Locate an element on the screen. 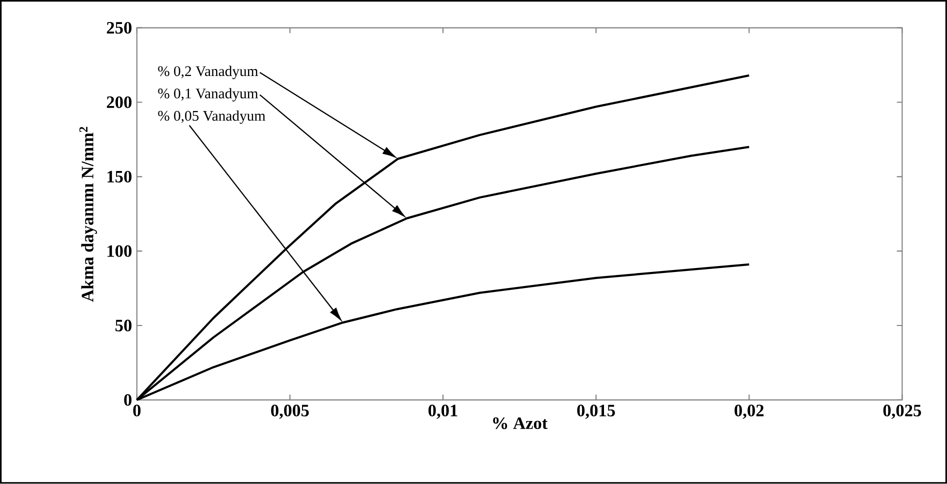 The image size is (947, 484). y-tick-label: 200 is located at coordinates (119, 102).